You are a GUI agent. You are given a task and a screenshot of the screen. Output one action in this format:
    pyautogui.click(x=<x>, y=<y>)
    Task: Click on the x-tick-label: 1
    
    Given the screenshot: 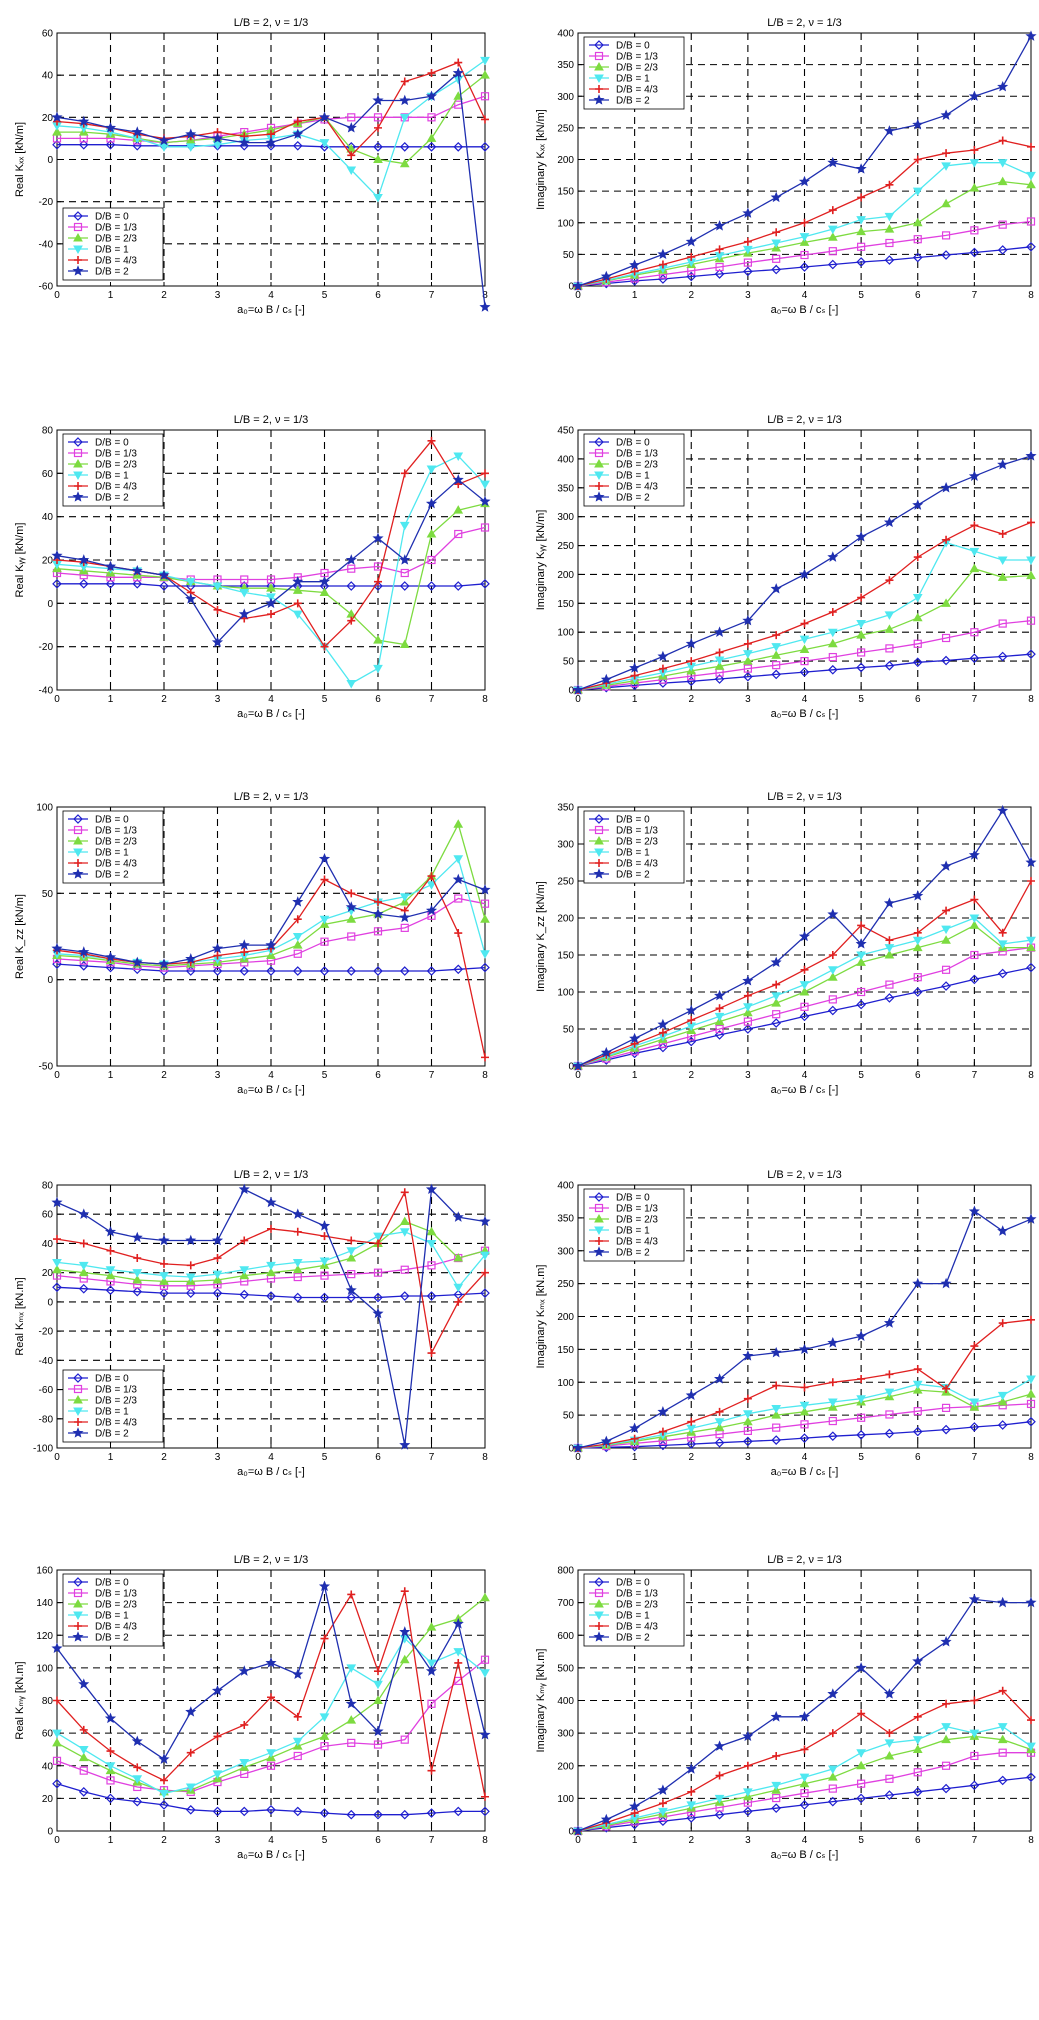 What is the action you would take?
    pyautogui.click(x=111, y=295)
    